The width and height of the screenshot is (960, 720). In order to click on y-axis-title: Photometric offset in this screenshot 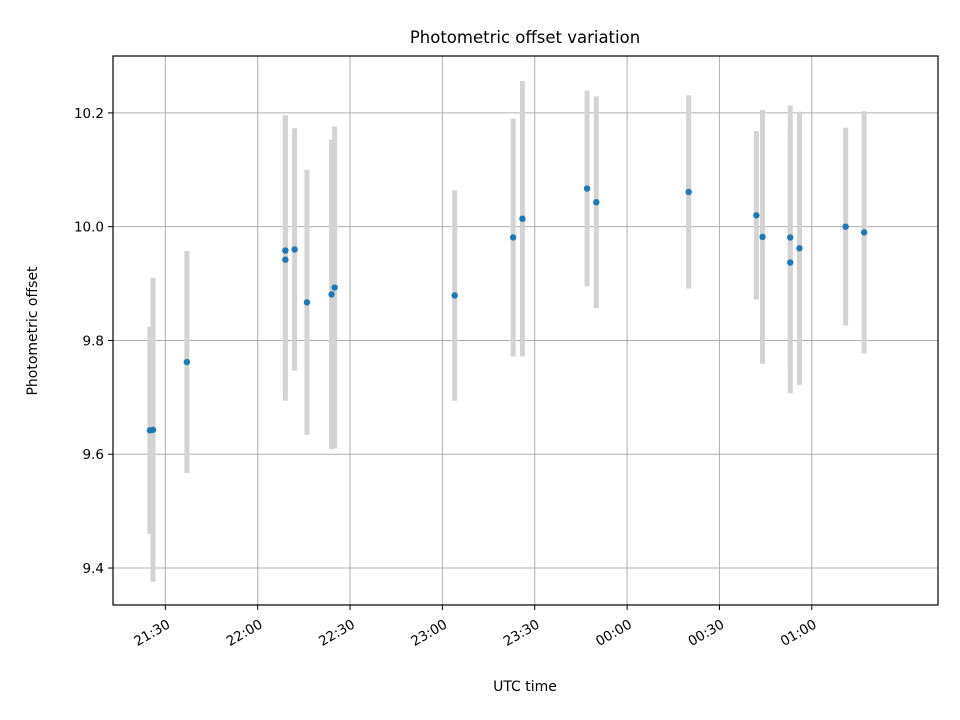, I will do `click(33, 331)`.